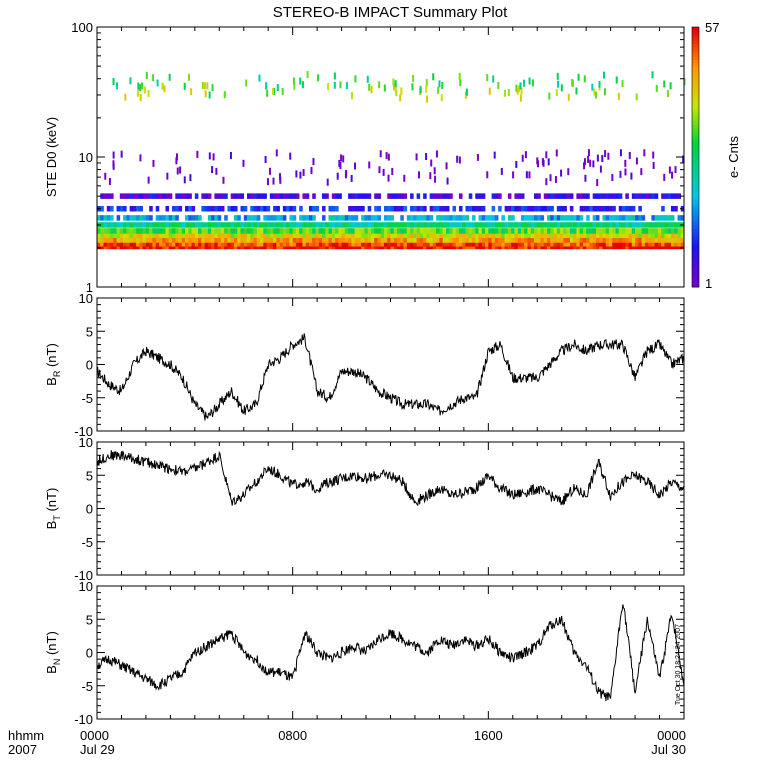  I want to click on panel-frame, so click(390, 652).